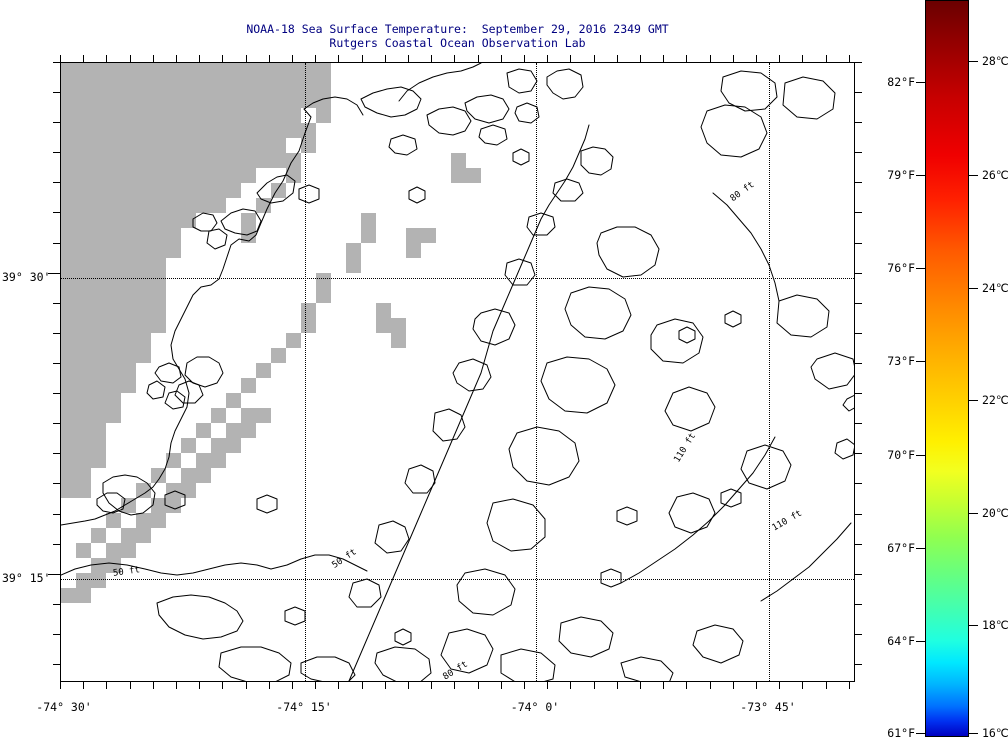 This screenshot has height=754, width=1008. Describe the element at coordinates (420, 479) in the screenshot. I see `cloudmask-spine-branch-h` at that location.